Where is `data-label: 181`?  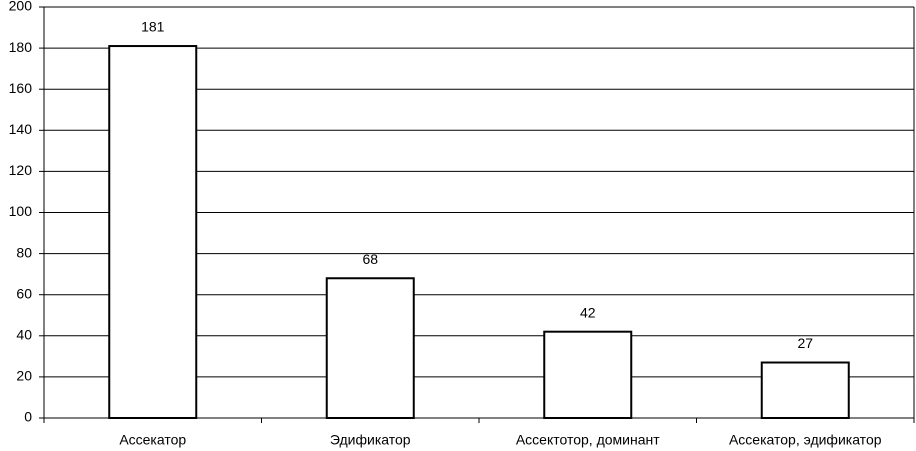
data-label: 181 is located at coordinates (153, 27).